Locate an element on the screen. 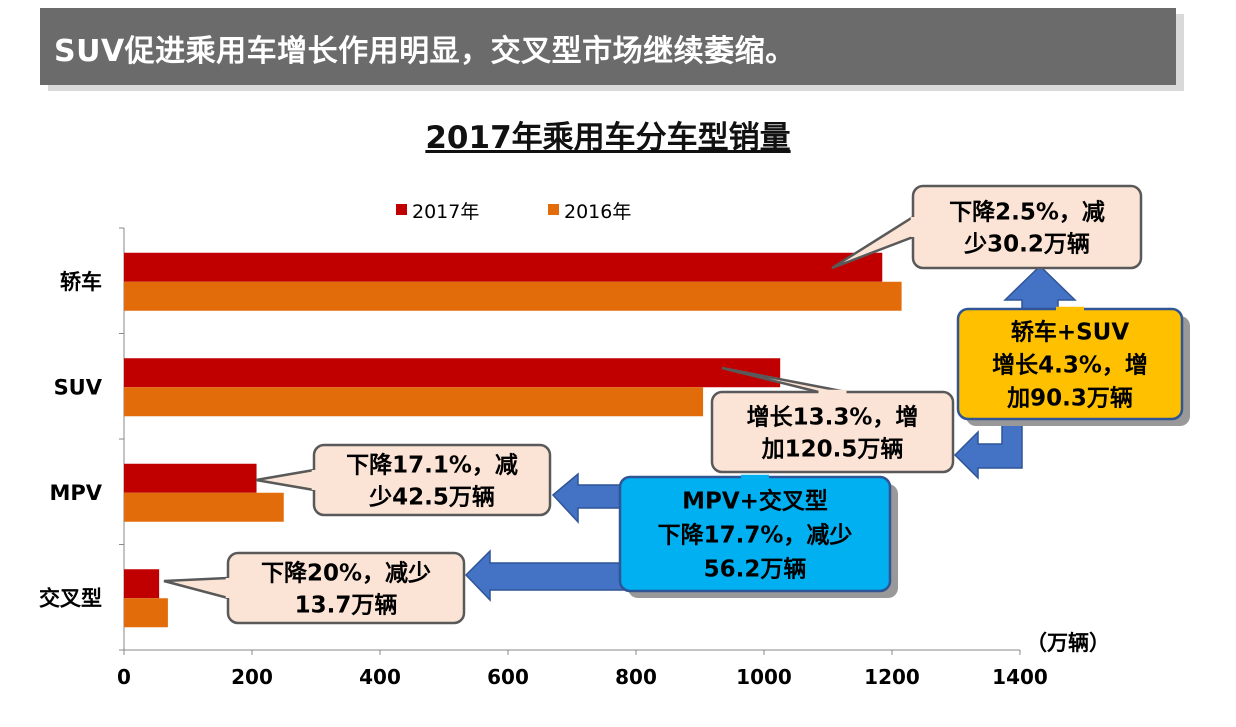 This screenshot has width=1236, height=727. x-tick-label: 1200 is located at coordinates (892, 677).